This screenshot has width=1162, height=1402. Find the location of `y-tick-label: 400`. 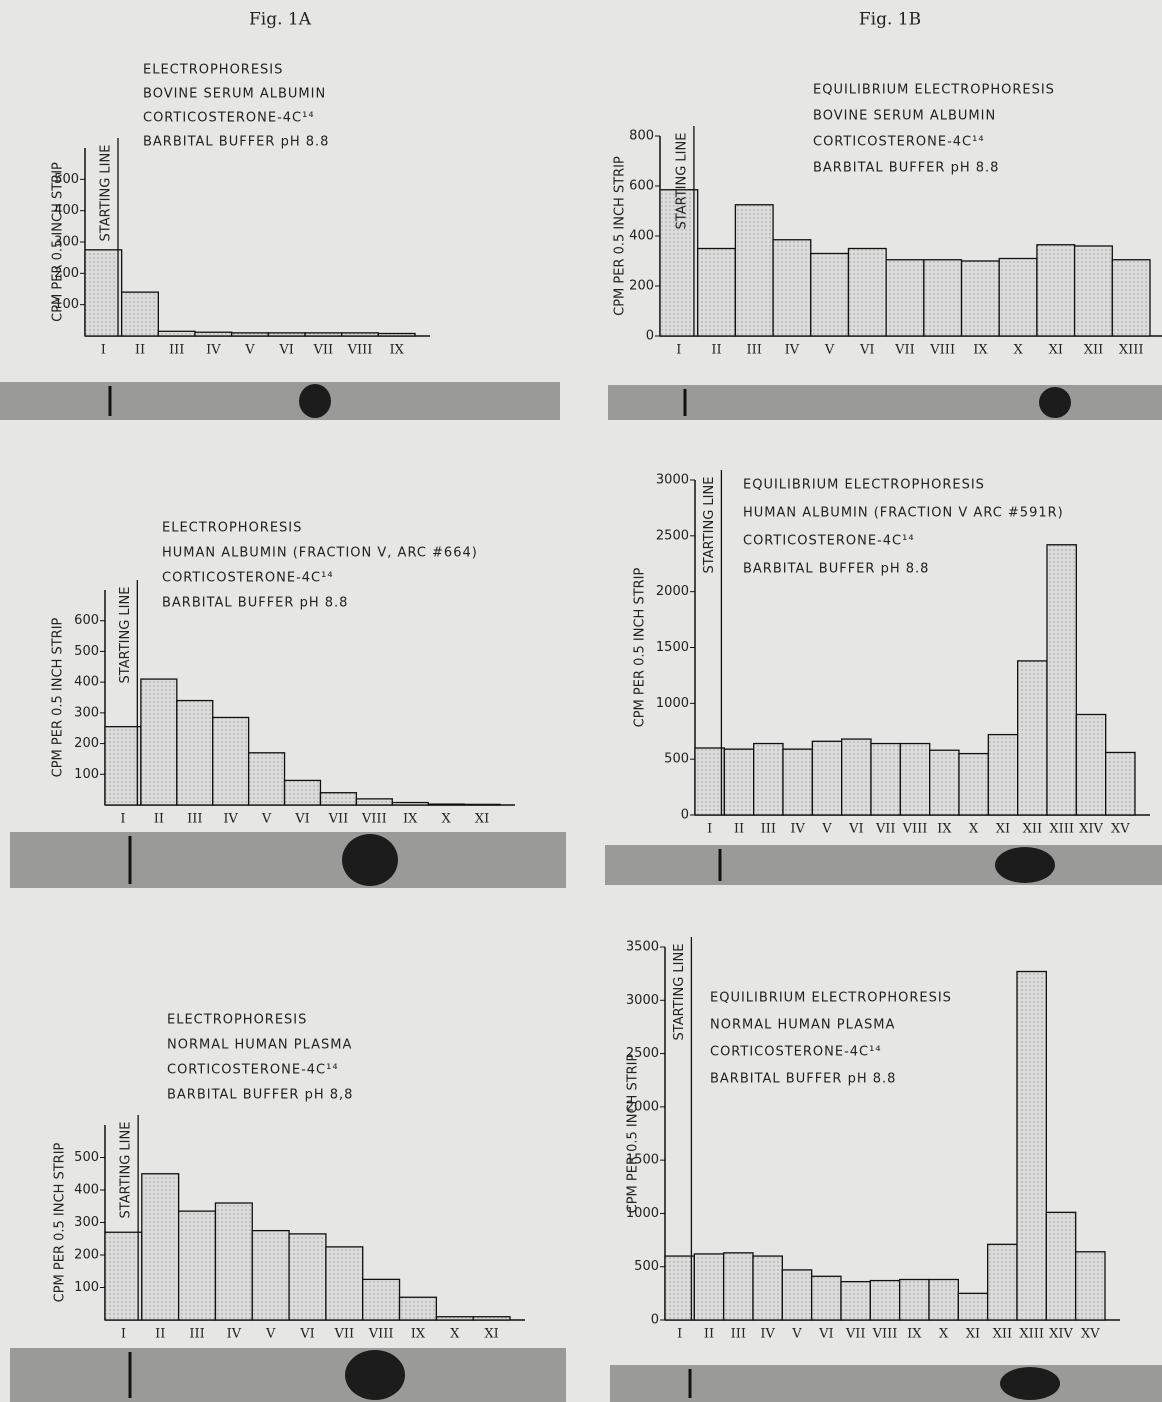

y-tick-label: 400 is located at coordinates (66, 210).